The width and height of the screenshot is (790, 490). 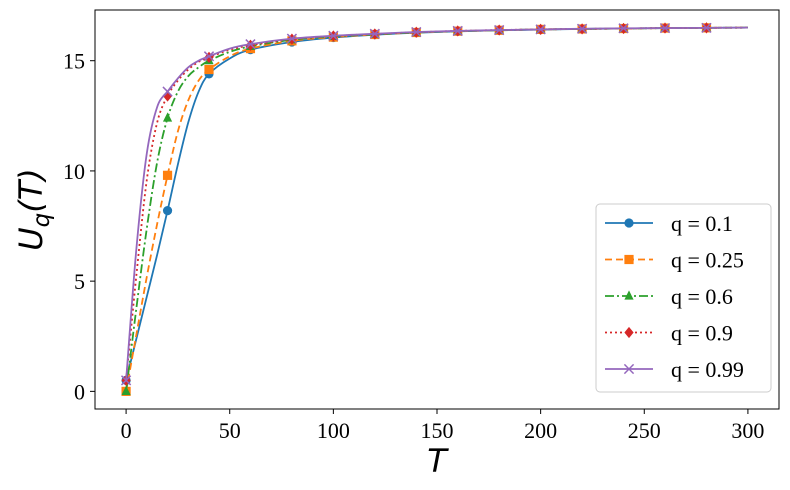 What do you see at coordinates (126, 430) in the screenshot?
I see `x-tick-label: 0` at bounding box center [126, 430].